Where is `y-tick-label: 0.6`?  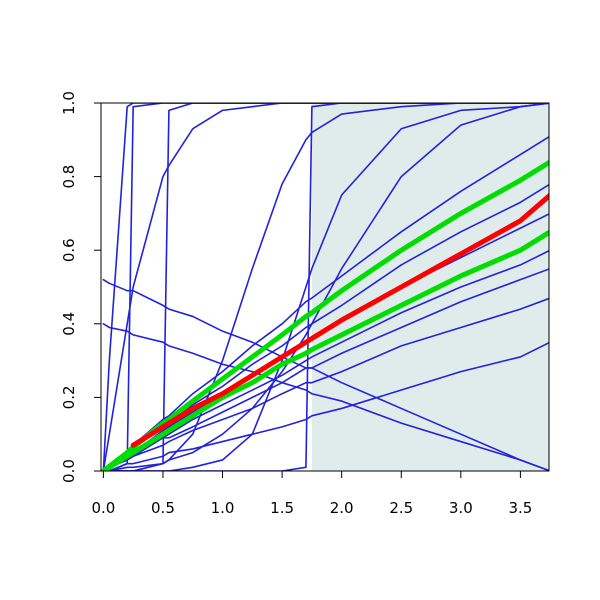
y-tick-label: 0.6 is located at coordinates (69, 250).